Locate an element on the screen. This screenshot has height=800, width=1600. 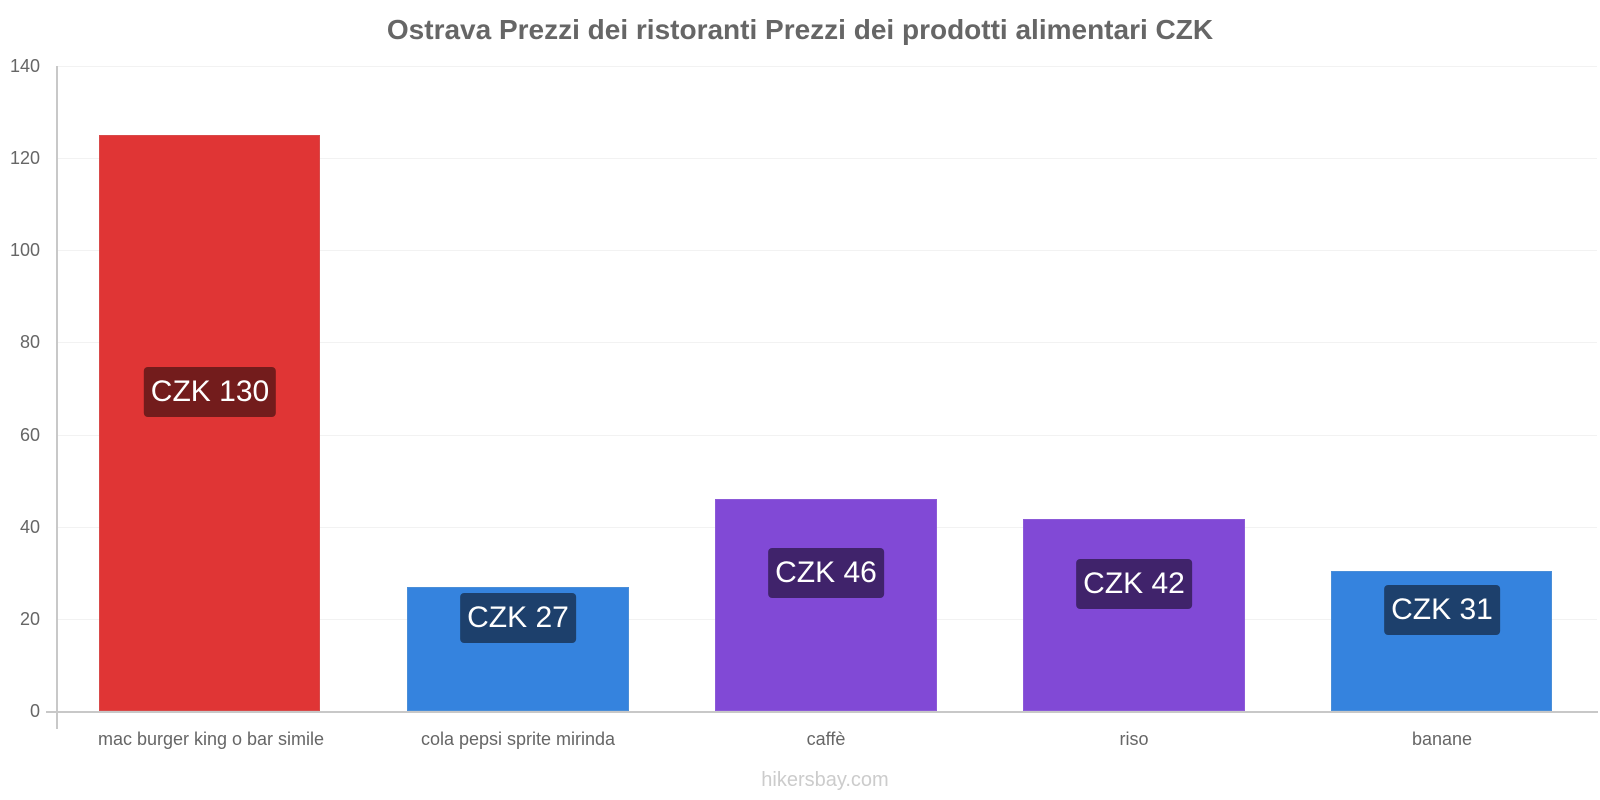
xtick-label: riso is located at coordinates (1134, 739).